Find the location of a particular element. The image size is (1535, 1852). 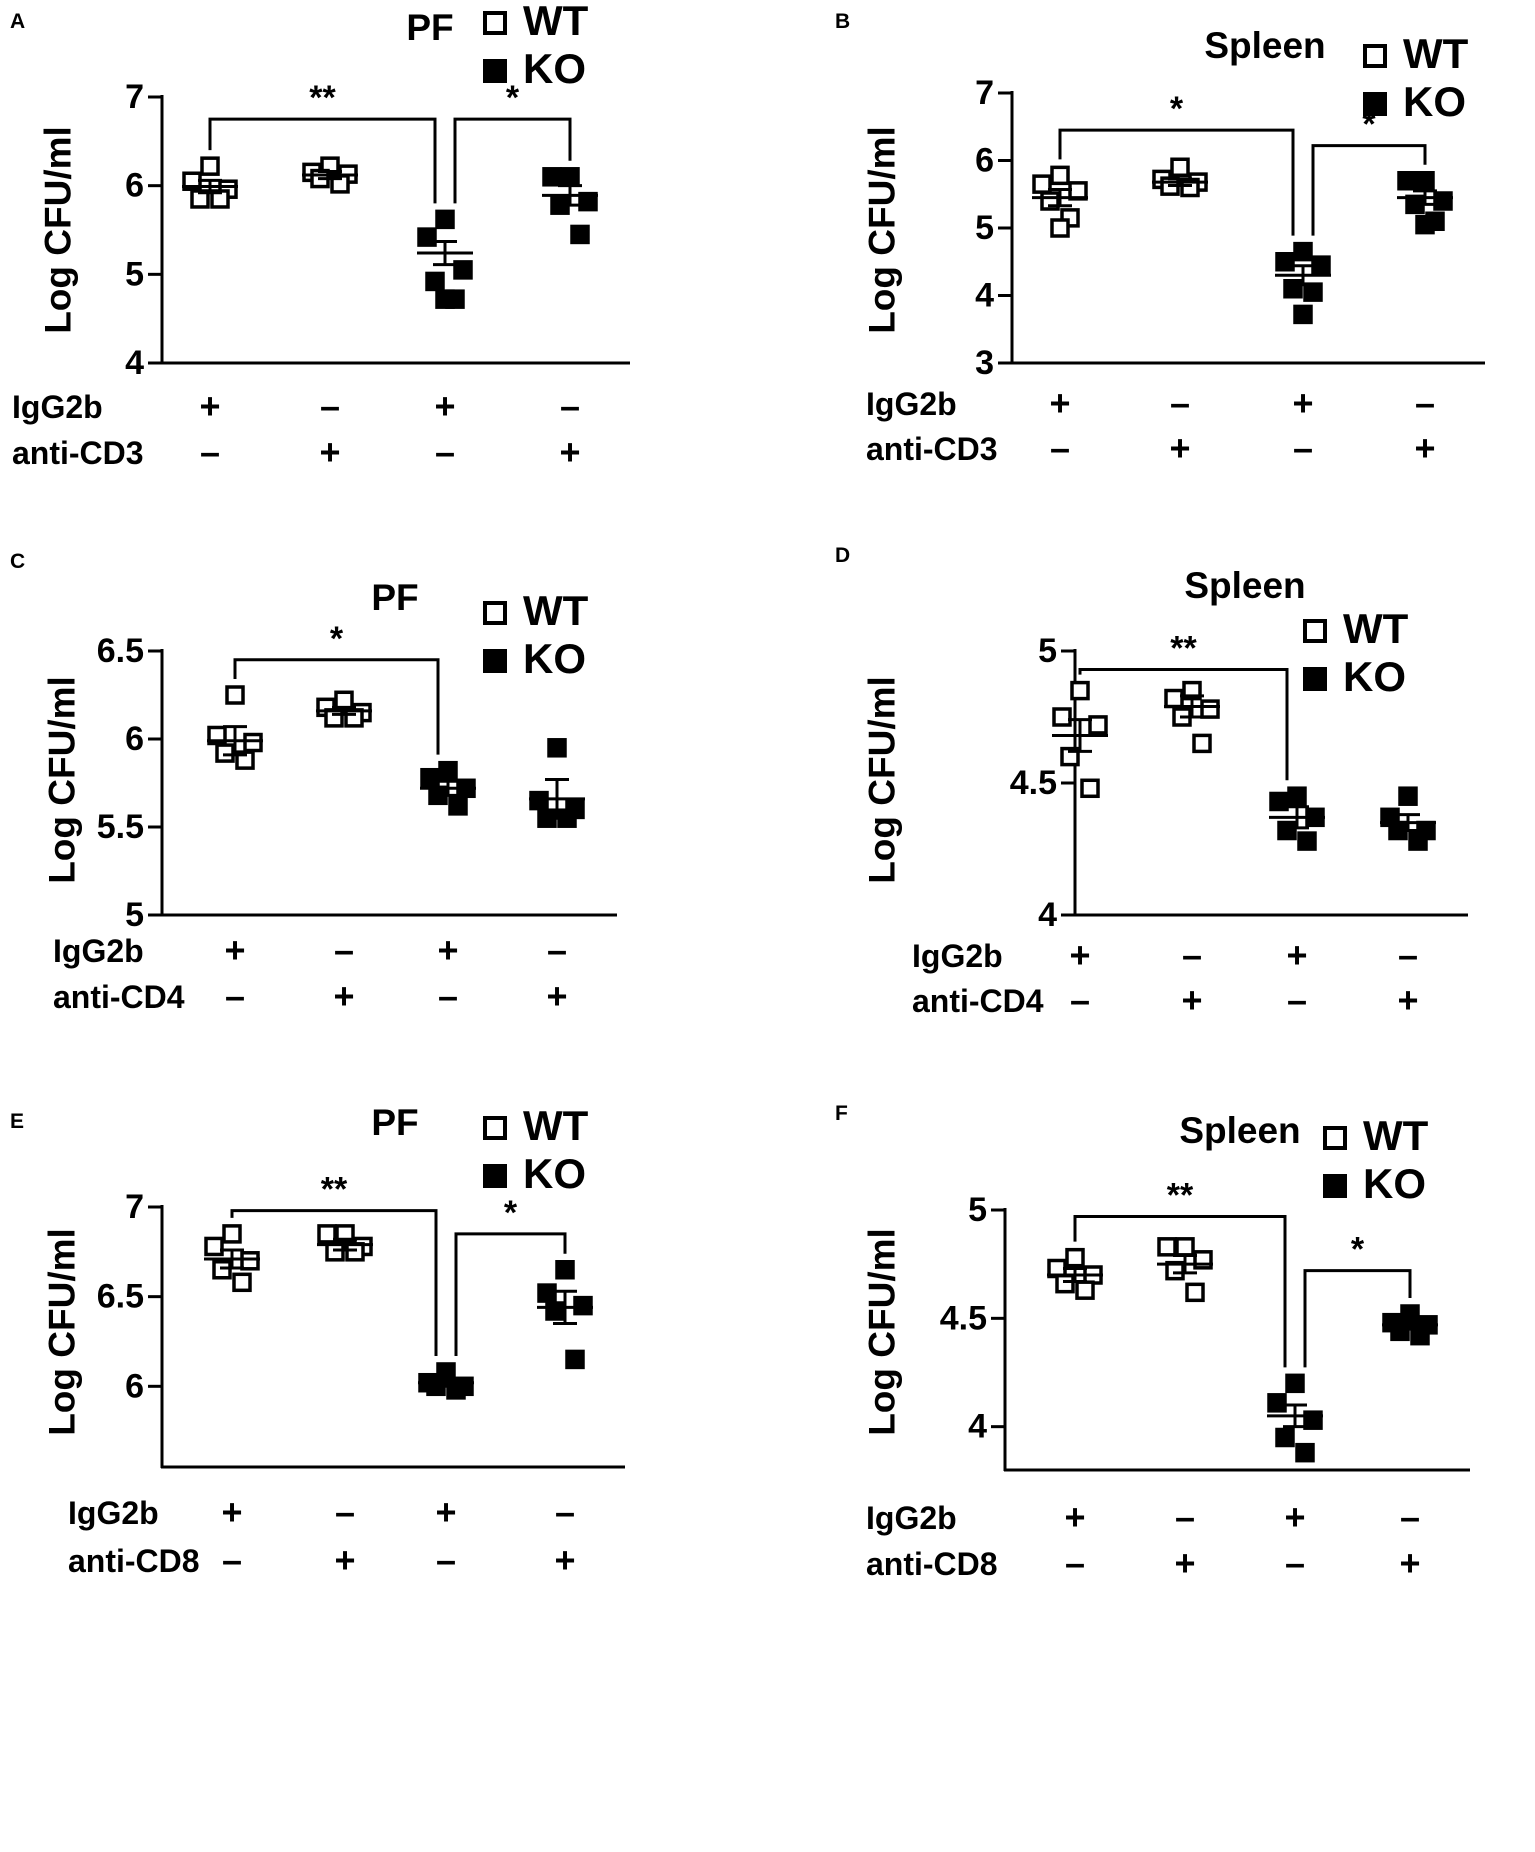

legend-marker-ko is located at coordinates (495, 71).